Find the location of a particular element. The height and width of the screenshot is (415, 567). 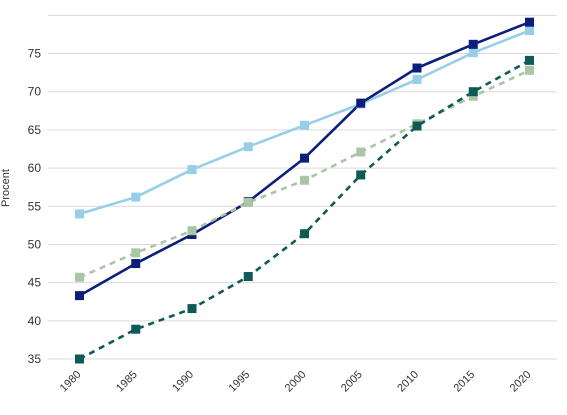

y-tick-label: 65 is located at coordinates (35, 130).